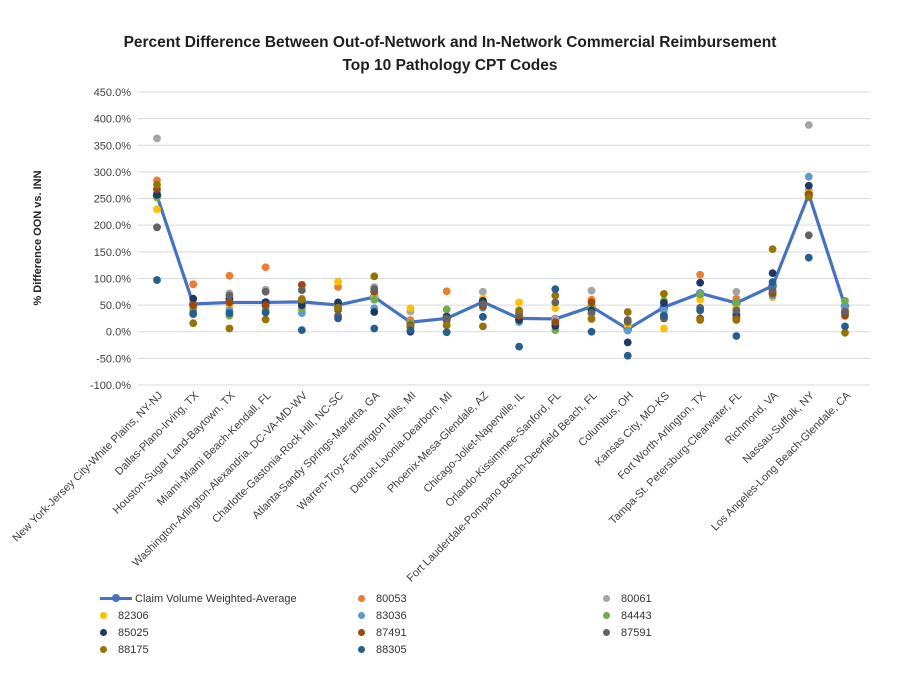  I want to click on legend-column: 80061 84443 87591, so click(627, 615).